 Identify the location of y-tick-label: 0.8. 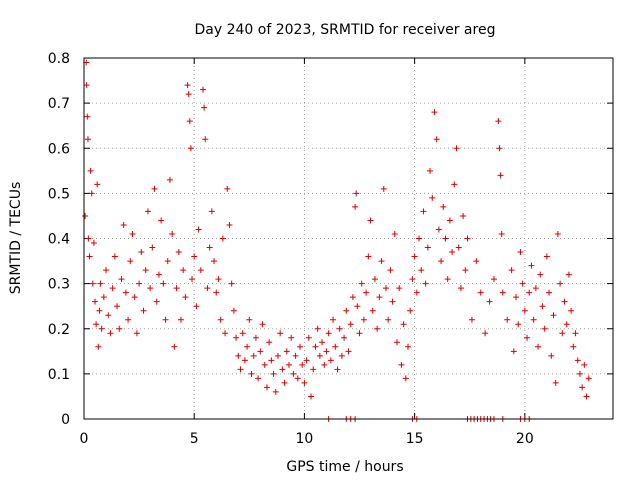
(59, 59).